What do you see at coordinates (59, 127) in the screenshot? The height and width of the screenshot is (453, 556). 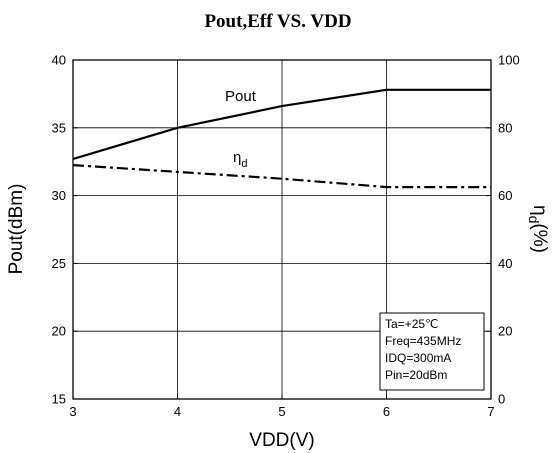 I see `y-left-tick-label: 35` at bounding box center [59, 127].